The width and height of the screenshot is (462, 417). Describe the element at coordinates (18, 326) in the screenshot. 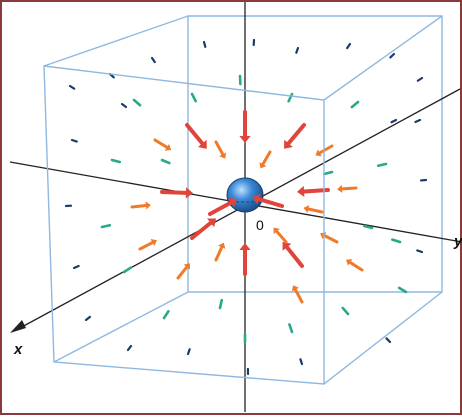

I see `x-axis-arrowhead` at that location.